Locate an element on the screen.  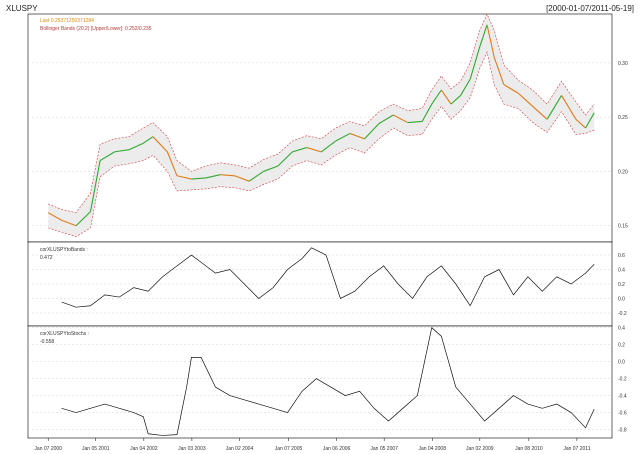
cor-bands-y-axis: -0.2 0.0 0.2 0.4 0.6 is located at coordinates (622, 285).